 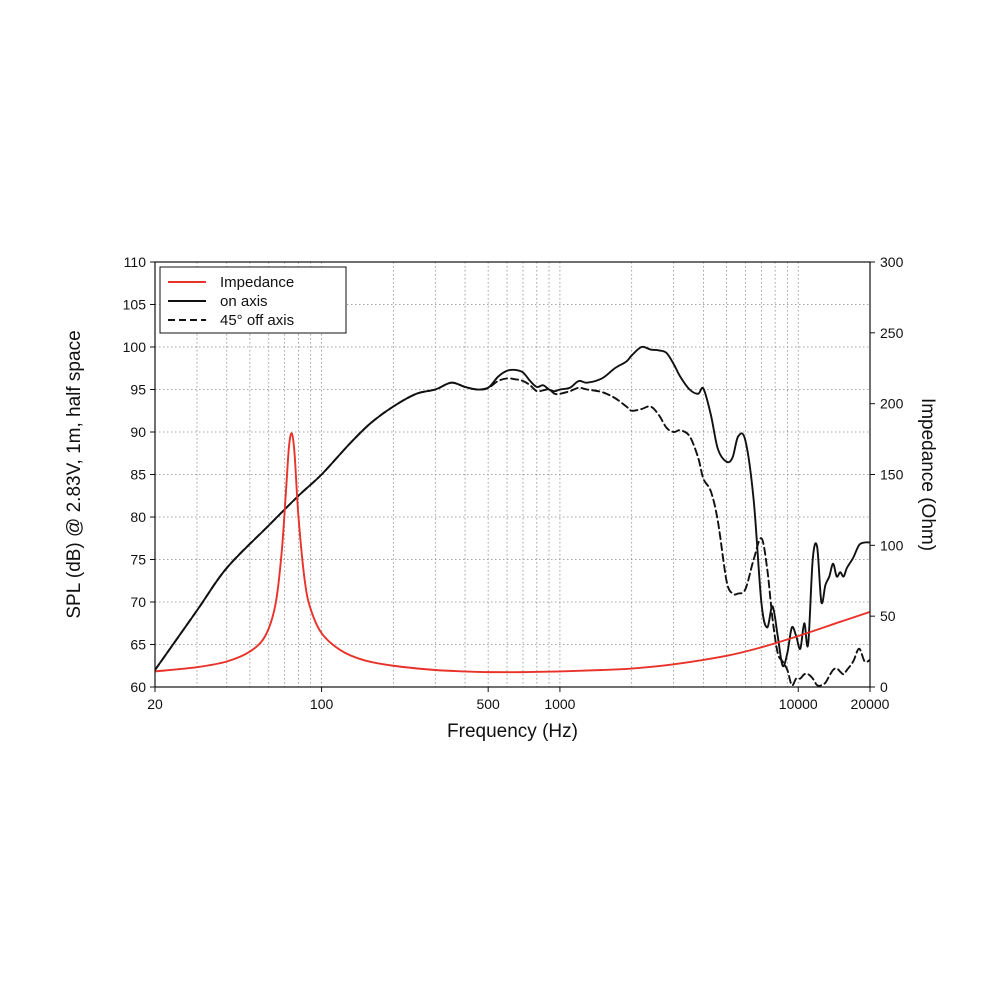 I want to click on right-y-tick-label: 100, so click(x=892, y=545).